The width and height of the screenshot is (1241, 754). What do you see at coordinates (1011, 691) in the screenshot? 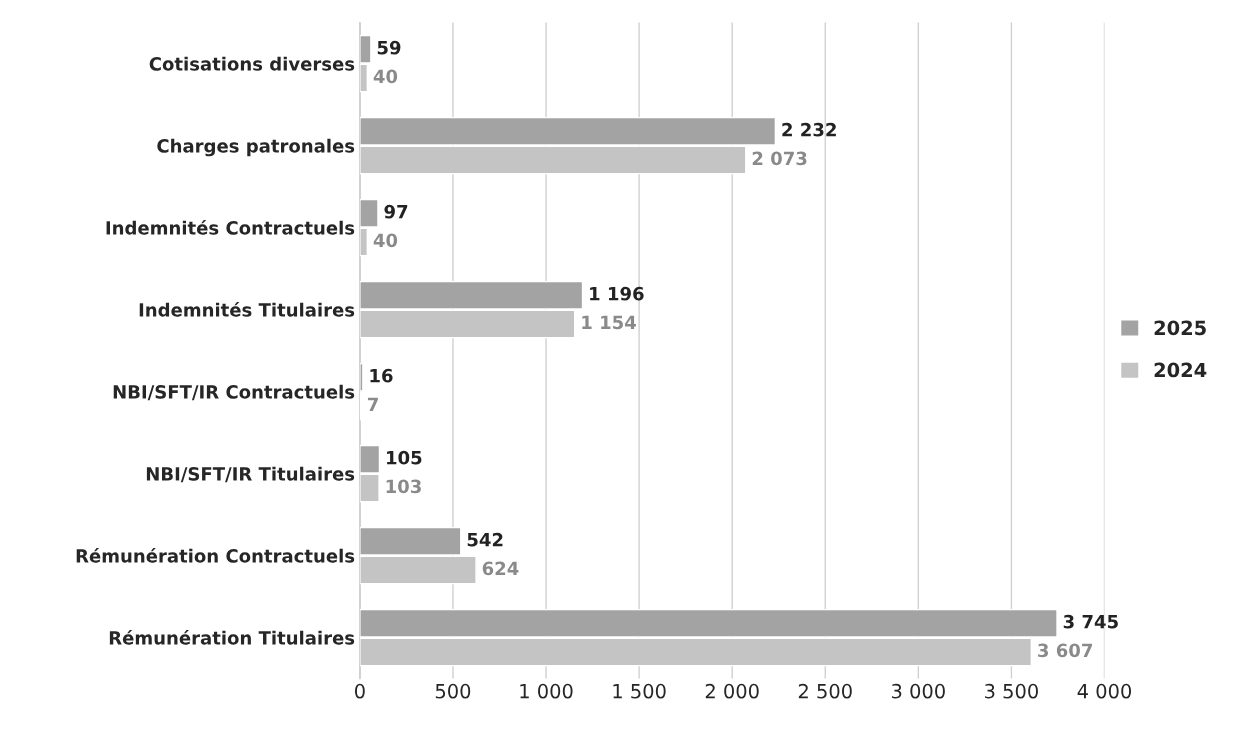
I see `x-tick-label: 3 500` at bounding box center [1011, 691].